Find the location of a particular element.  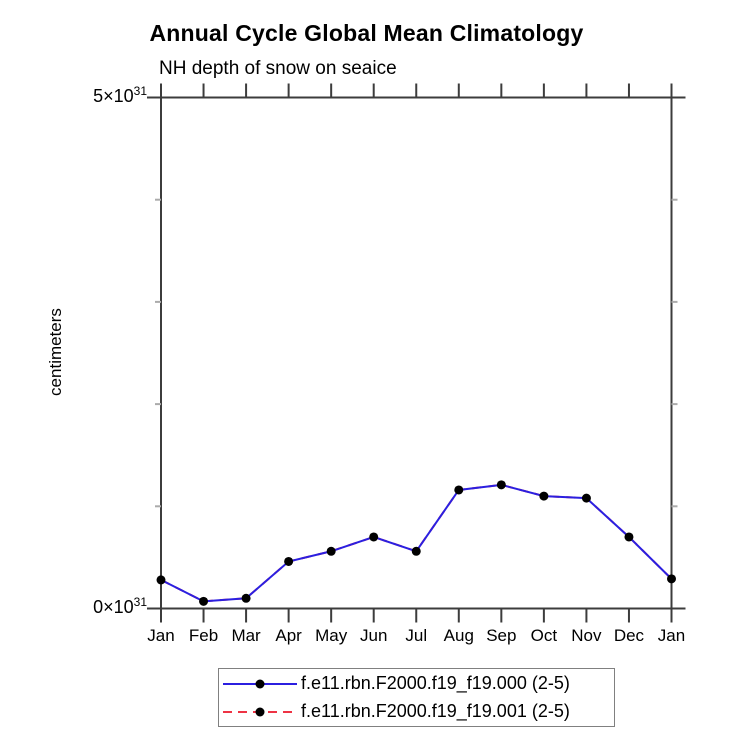

x-tick-label-0: Jan is located at coordinates (161, 635).